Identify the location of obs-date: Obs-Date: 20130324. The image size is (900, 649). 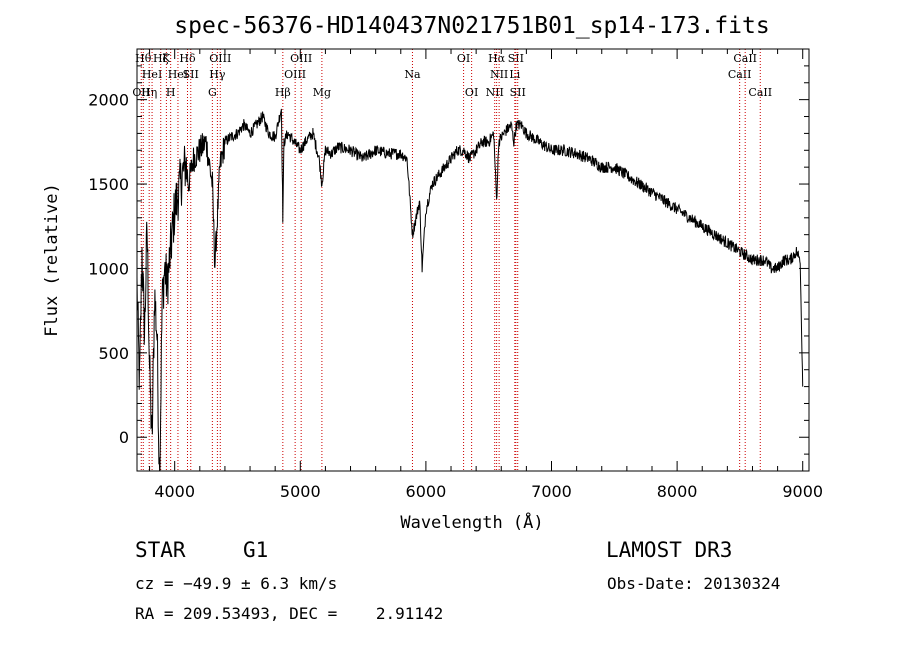
(694, 583).